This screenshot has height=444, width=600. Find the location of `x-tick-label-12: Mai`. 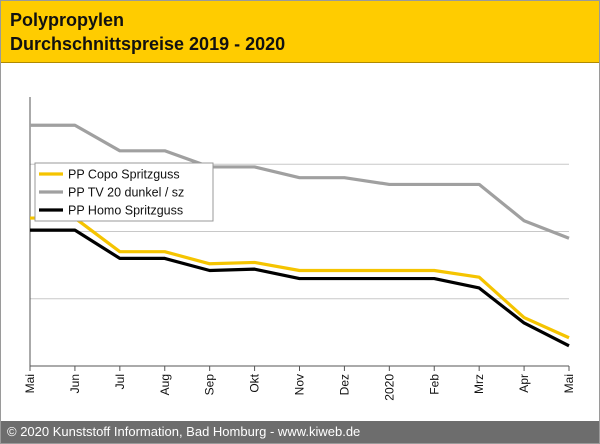

x-tick-label-12: Mai is located at coordinates (569, 383).